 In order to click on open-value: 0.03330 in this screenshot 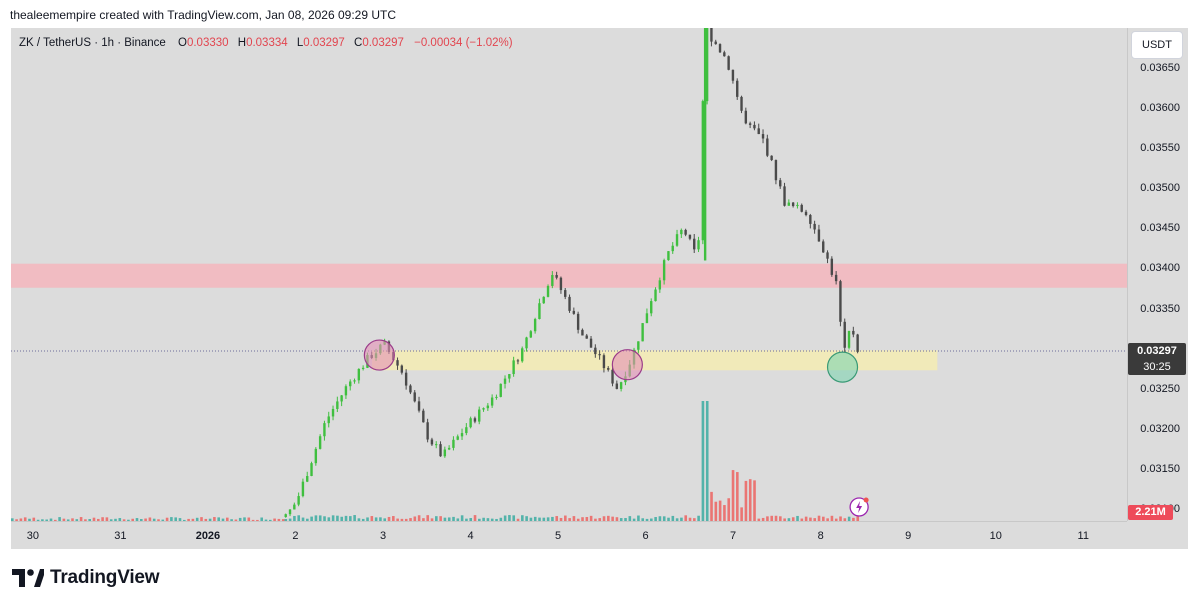, I will do `click(207, 43)`.